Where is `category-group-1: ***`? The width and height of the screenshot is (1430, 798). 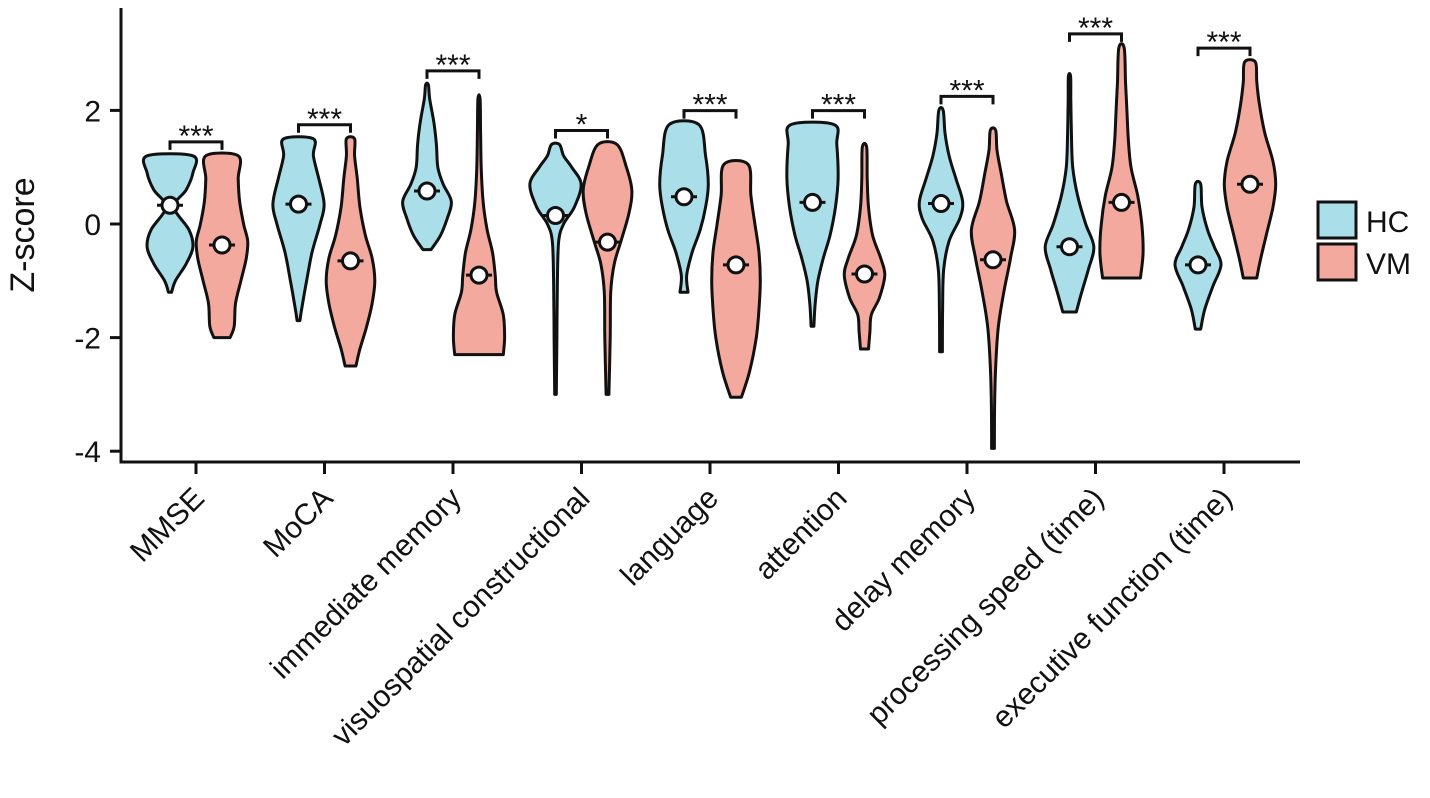
category-group-1: *** is located at coordinates (324, 235).